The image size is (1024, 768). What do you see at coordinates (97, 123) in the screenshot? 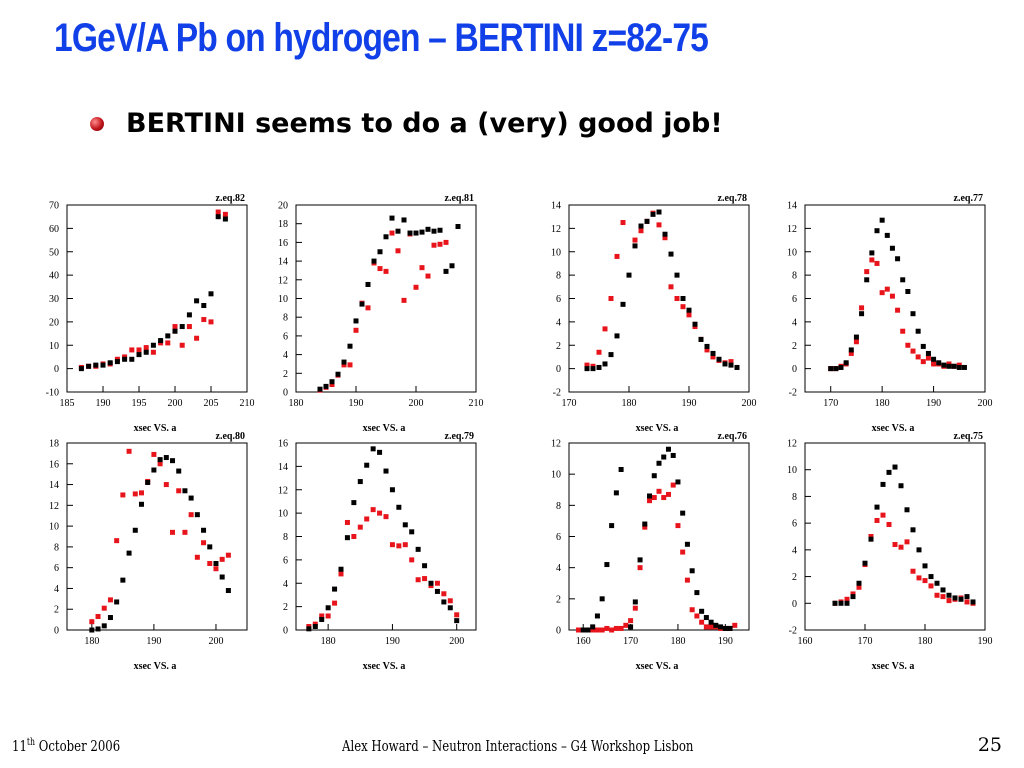
I see `bullet-icon` at bounding box center [97, 123].